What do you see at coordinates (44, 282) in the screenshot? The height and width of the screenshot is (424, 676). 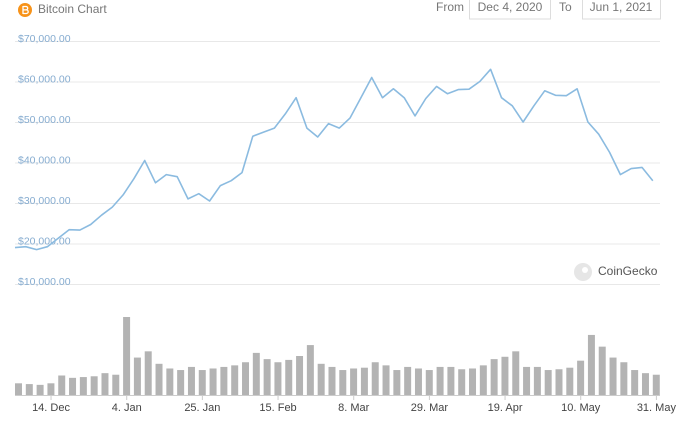 I see `y-tick-label: $10,000.00` at bounding box center [44, 282].